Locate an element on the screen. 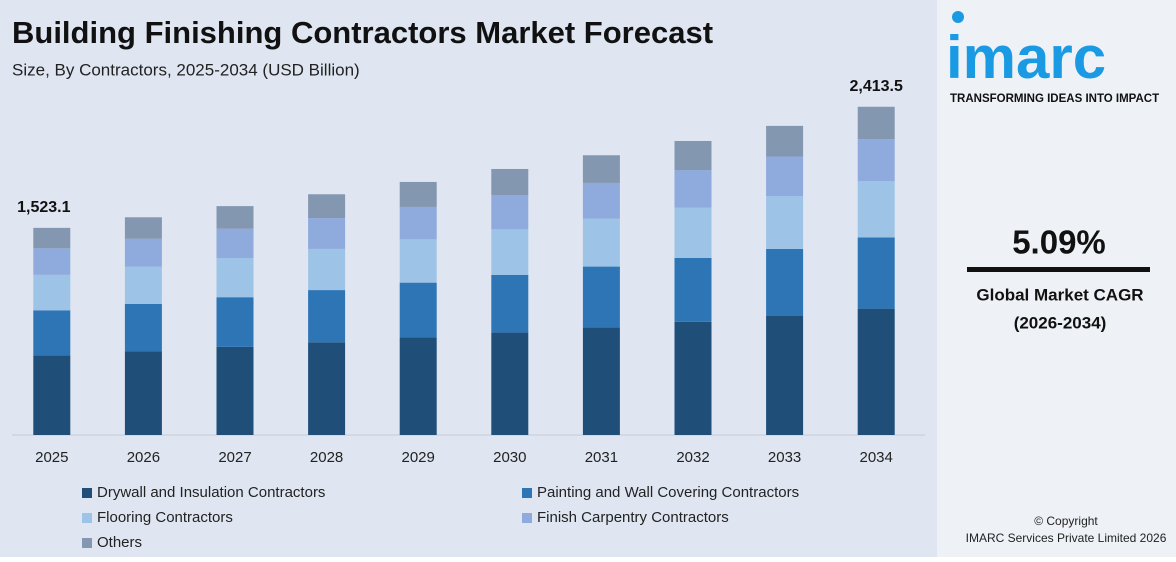 This screenshot has height=562, width=1176. x-tick-label: 2028 is located at coordinates (326, 457).